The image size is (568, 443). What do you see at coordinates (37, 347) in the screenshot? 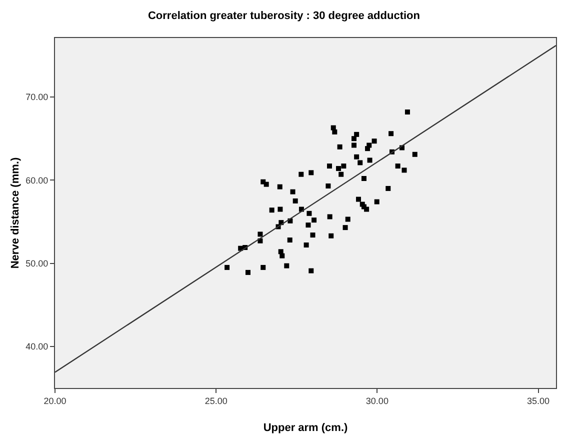
I see `y-tick-label: 40.00` at bounding box center [37, 347].